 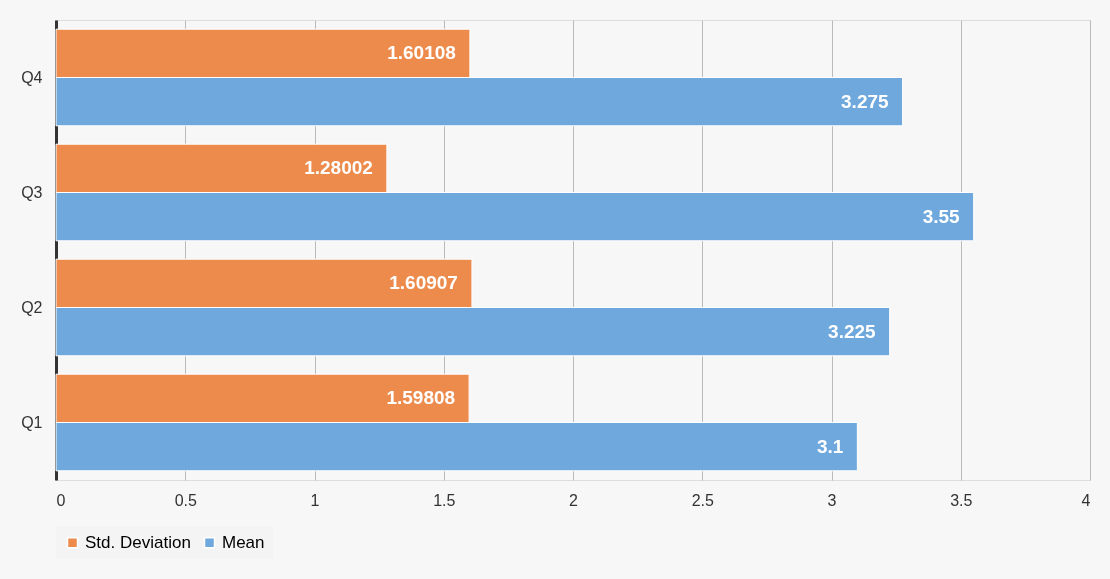 I want to click on x-tick-label: 2, so click(x=574, y=500).